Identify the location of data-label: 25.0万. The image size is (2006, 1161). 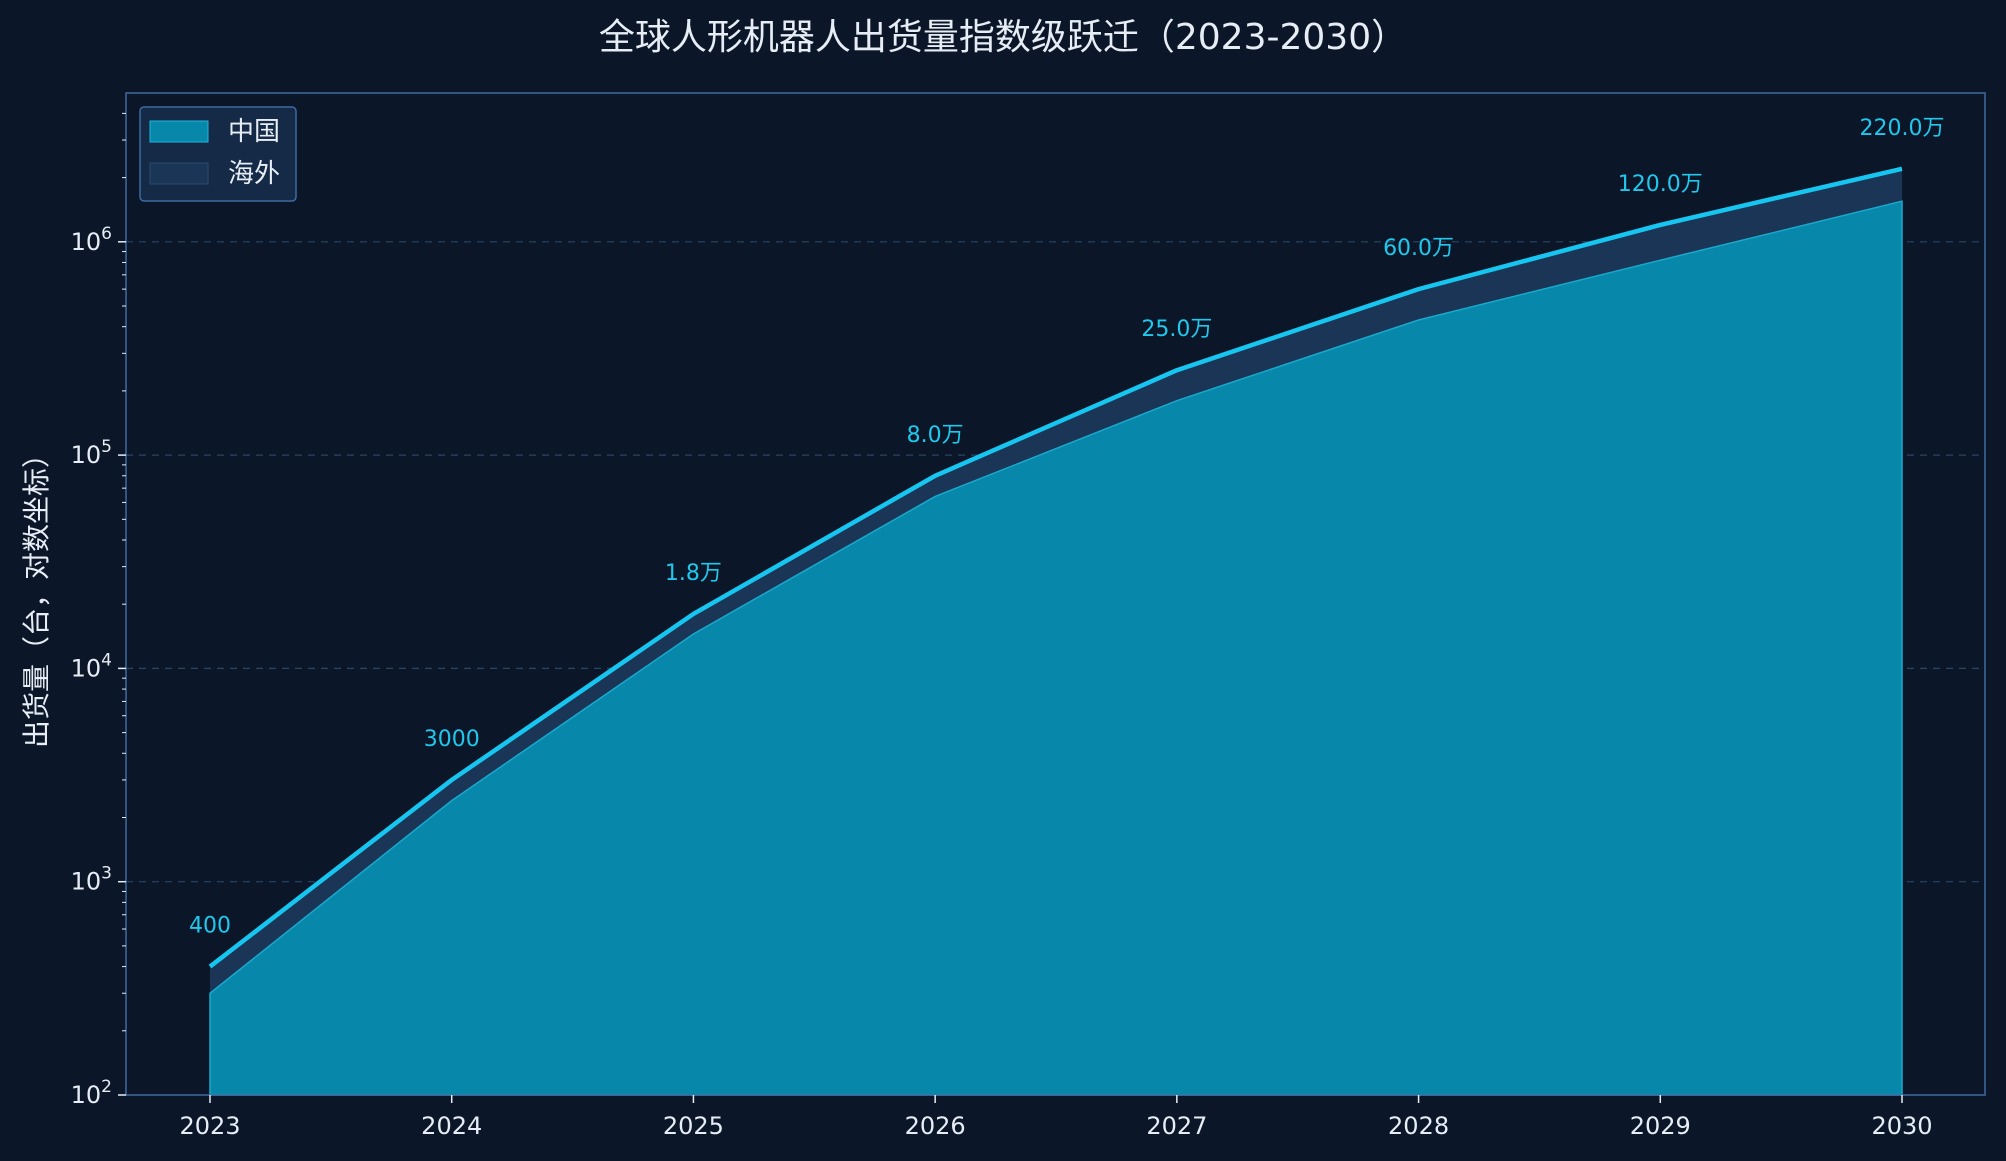
(1176, 329).